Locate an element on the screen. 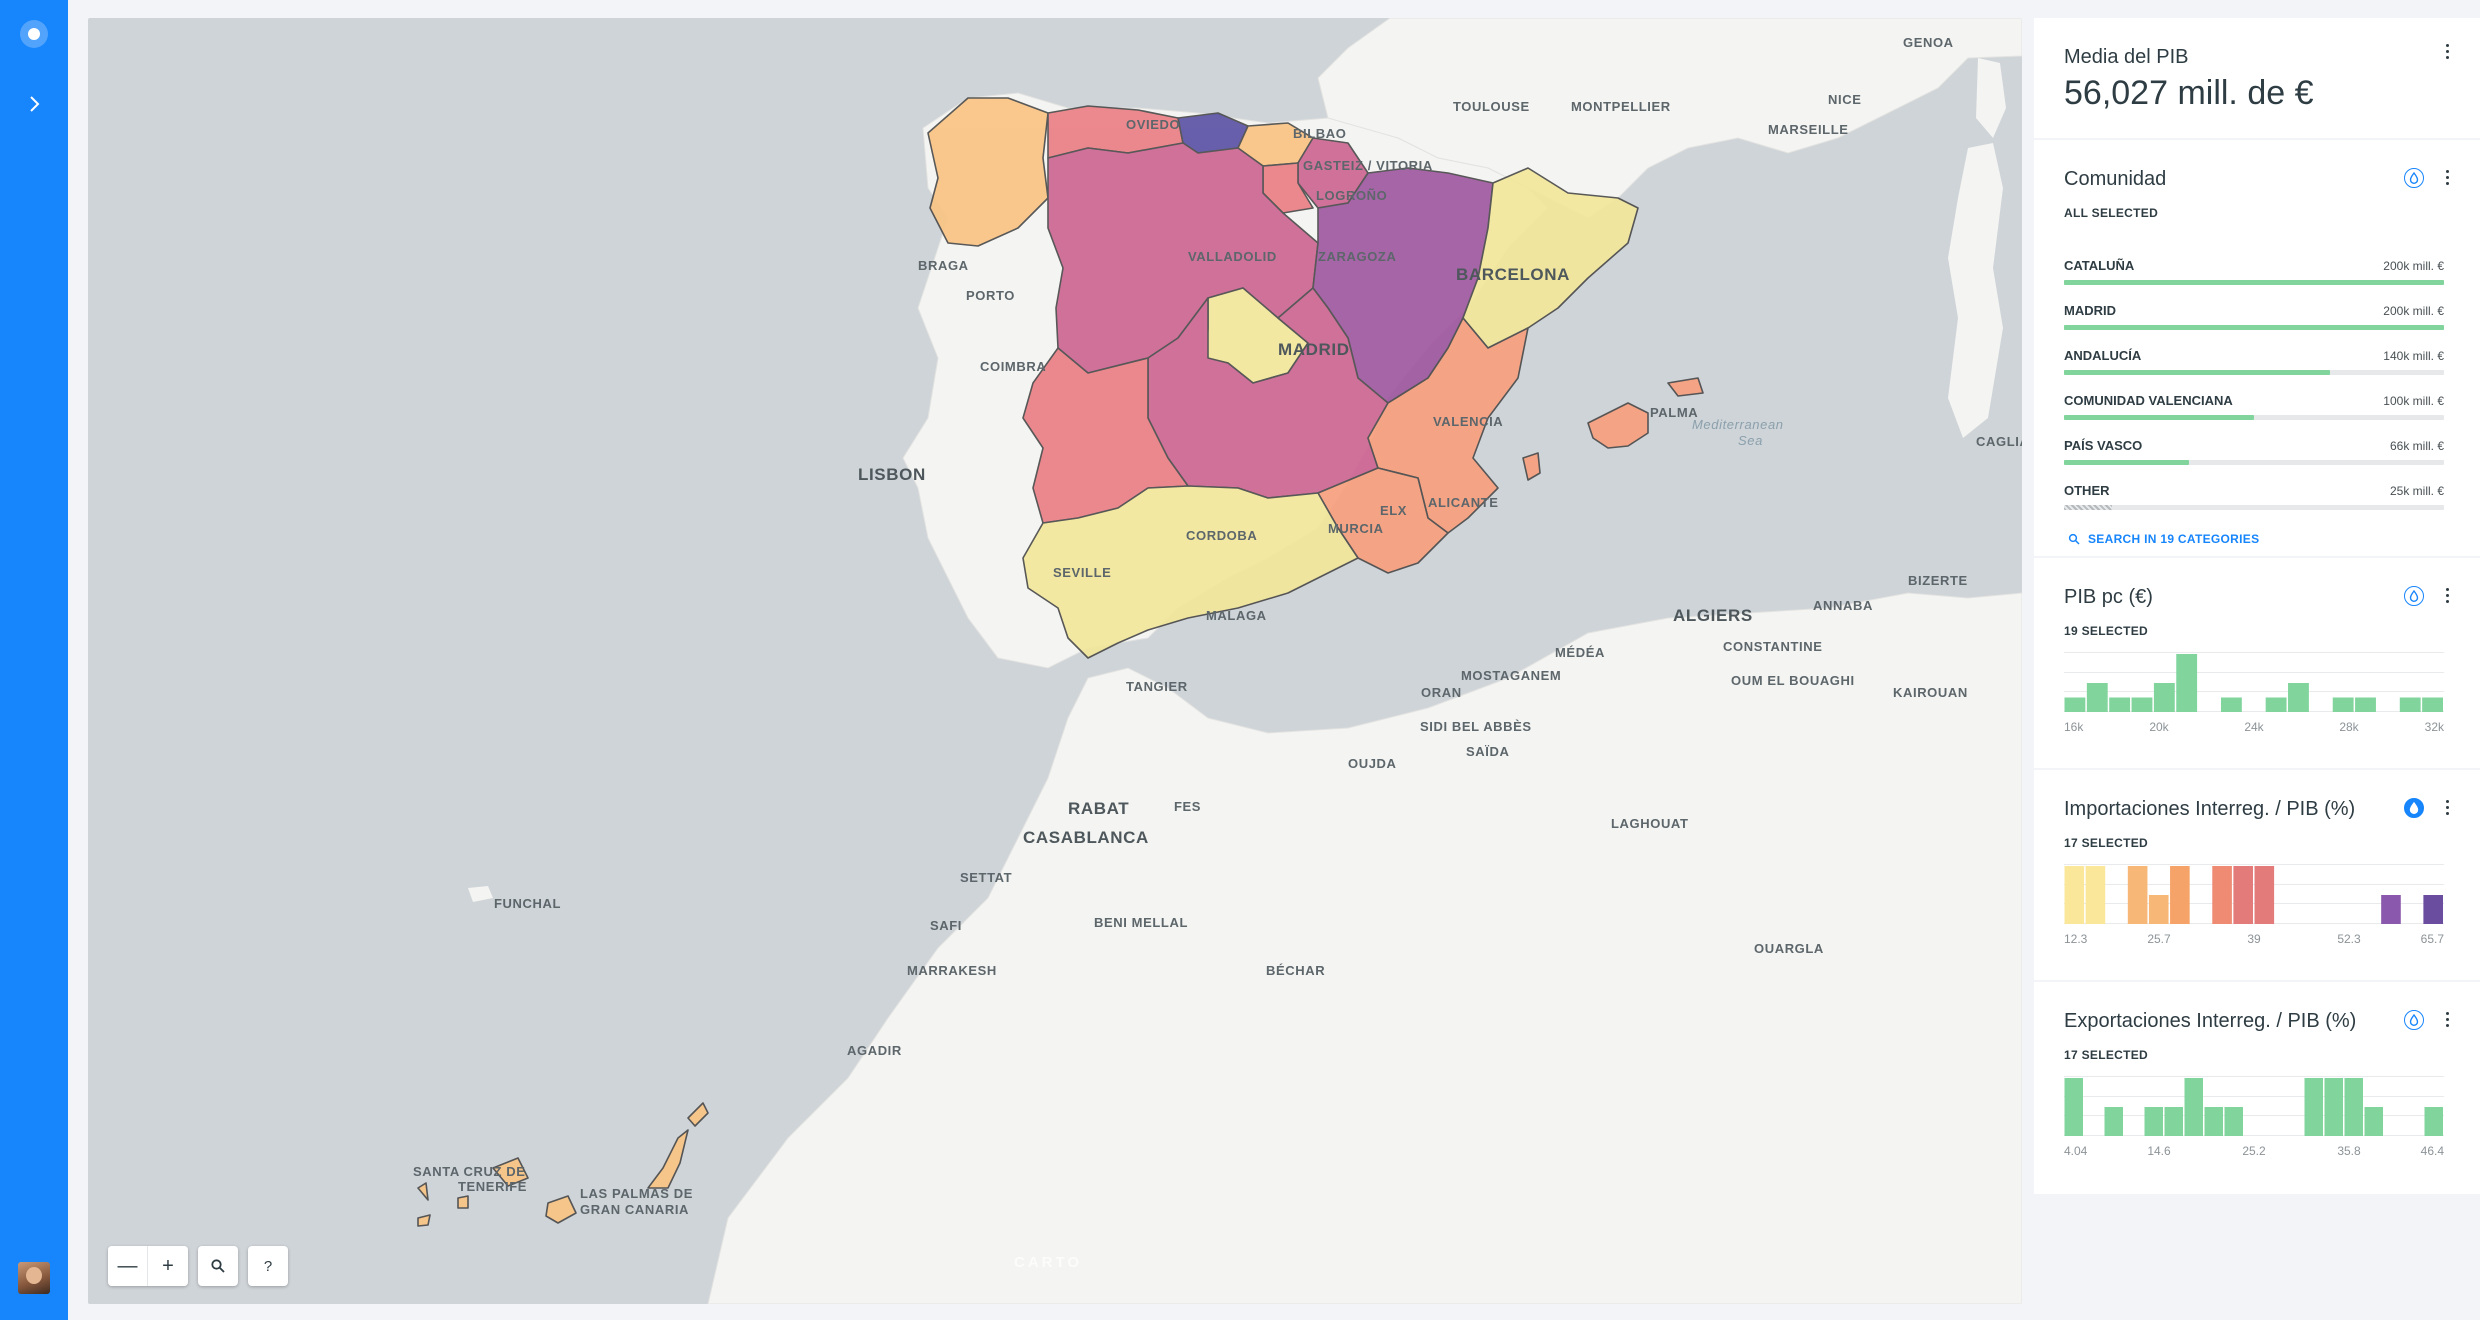 The width and height of the screenshot is (2480, 1320). map-controls: — + ? is located at coordinates (198, 1266).